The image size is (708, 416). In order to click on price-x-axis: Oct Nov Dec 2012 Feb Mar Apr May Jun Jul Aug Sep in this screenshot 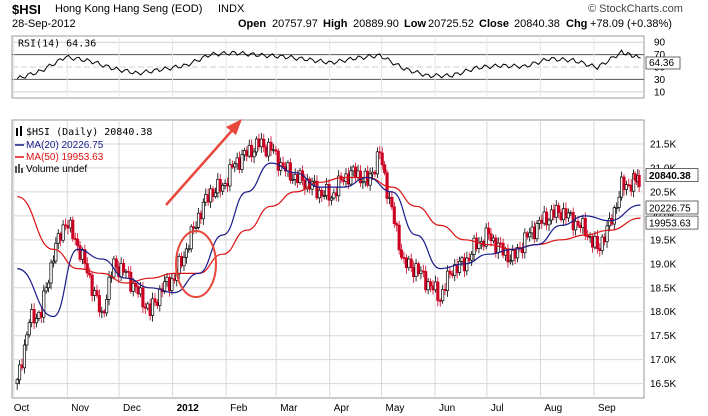, I will do `click(315, 408)`.